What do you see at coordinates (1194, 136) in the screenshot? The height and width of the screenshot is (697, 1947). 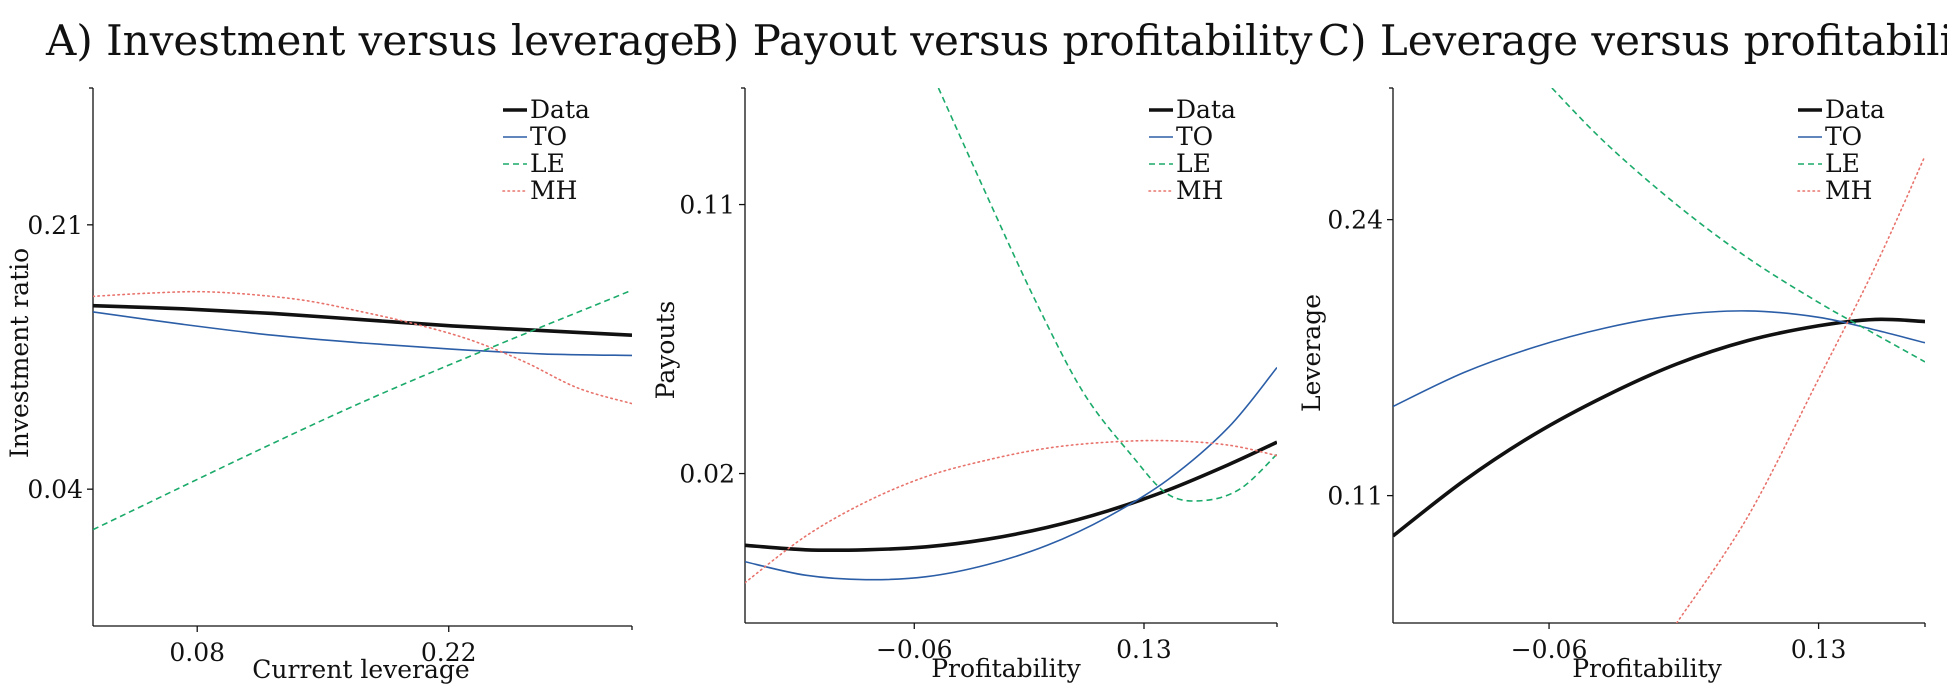 I see `panel-b-legend-label-to: TO` at bounding box center [1194, 136].